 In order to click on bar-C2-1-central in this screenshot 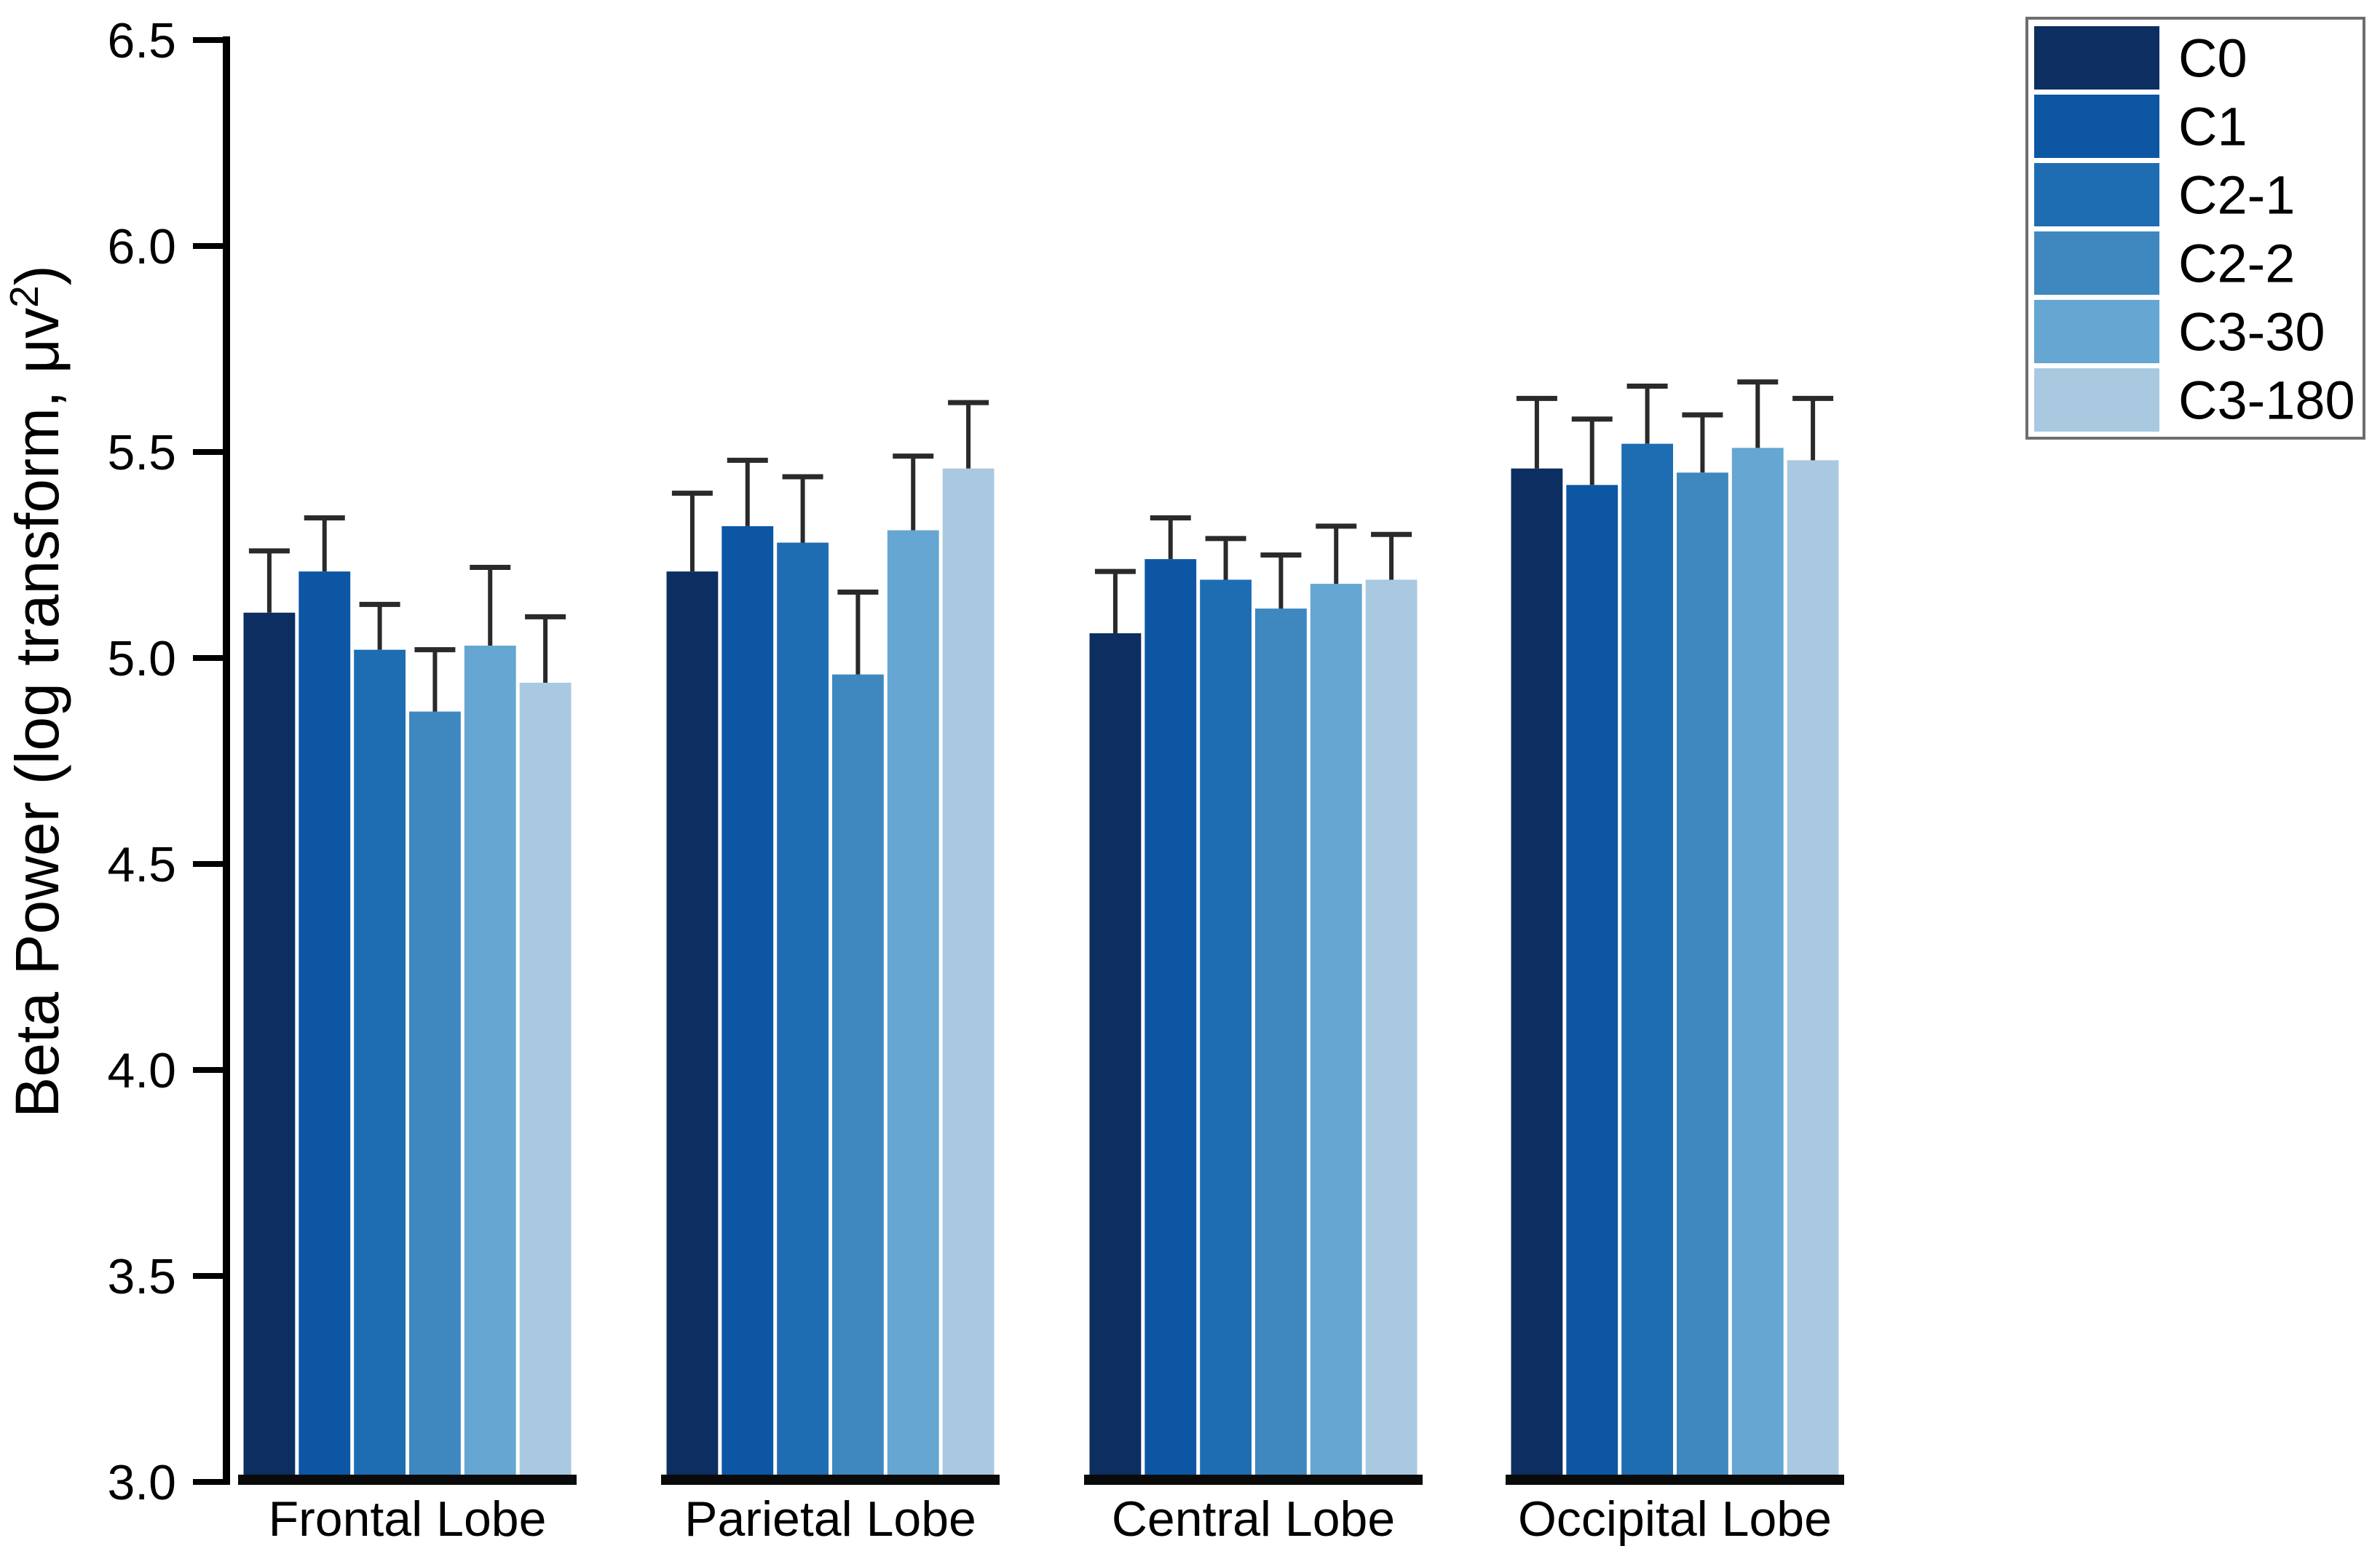, I will do `click(1226, 1029)`.